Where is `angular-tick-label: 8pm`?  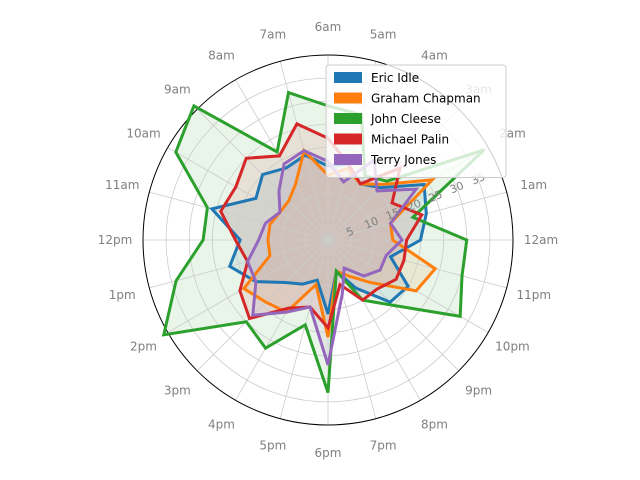
angular-tick-label: 8pm is located at coordinates (434, 424).